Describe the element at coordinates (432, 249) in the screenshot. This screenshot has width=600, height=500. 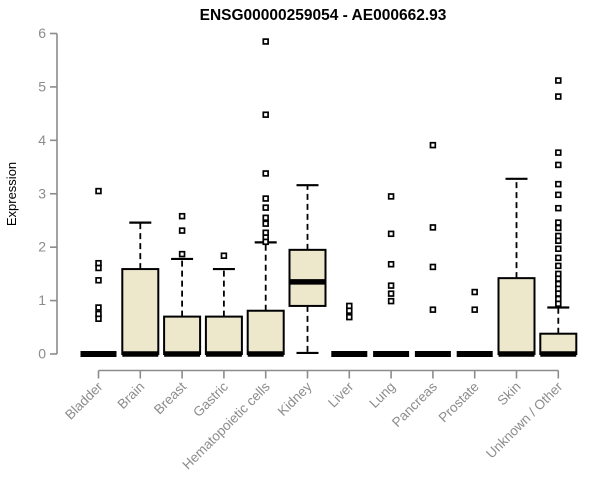
I see `box-pancreas` at that location.